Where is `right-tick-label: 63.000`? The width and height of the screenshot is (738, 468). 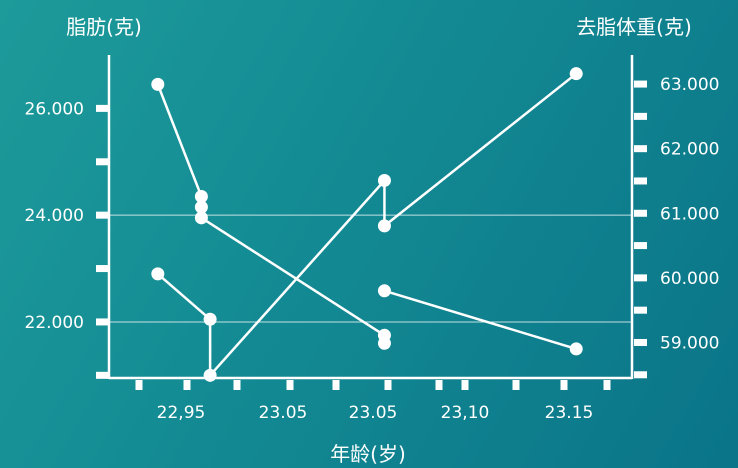 right-tick-label: 63.000 is located at coordinates (689, 85).